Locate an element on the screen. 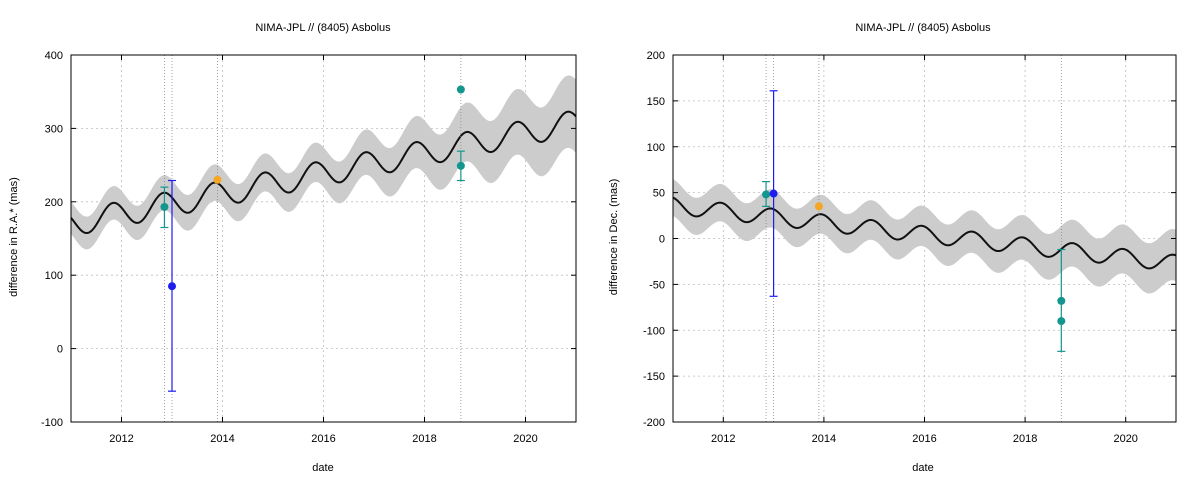 The width and height of the screenshot is (1200, 480). ra-chart-title: NIMA-JPL // (8405) Asbolus is located at coordinates (323, 28).